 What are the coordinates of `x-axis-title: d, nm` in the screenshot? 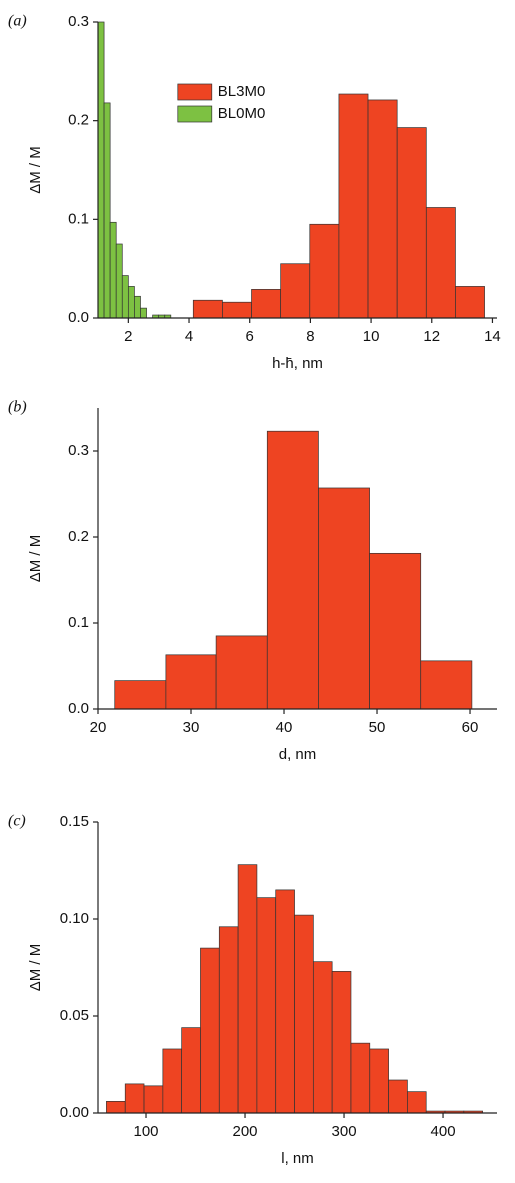 It's located at (298, 754).